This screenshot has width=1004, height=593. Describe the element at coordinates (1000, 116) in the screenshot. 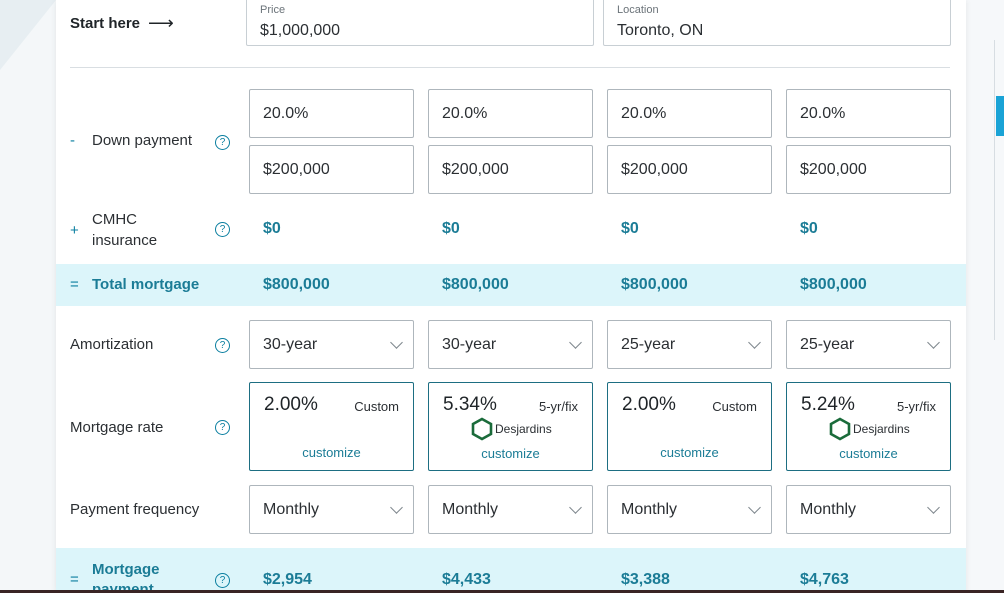

I see `scroll-indicator` at that location.